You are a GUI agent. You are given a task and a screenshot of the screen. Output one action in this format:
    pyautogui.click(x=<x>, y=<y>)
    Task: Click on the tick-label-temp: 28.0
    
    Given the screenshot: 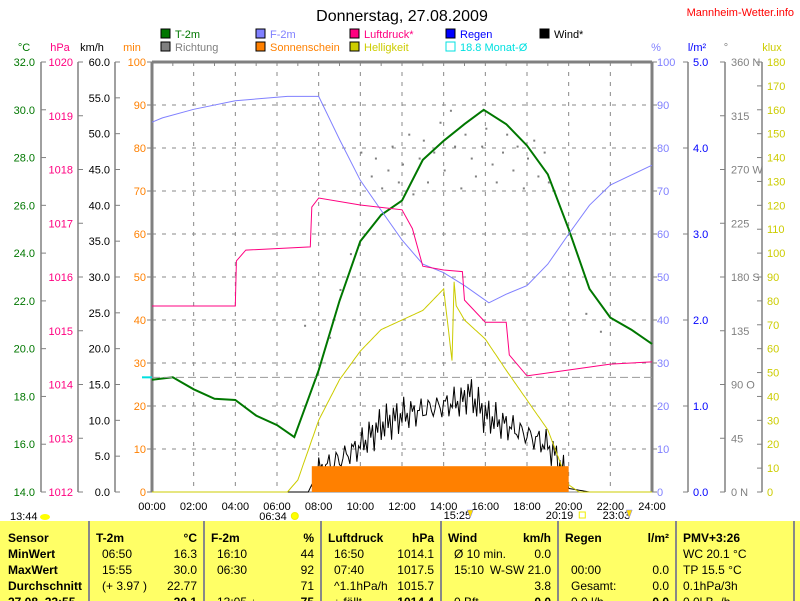 What is the action you would take?
    pyautogui.click(x=24, y=159)
    